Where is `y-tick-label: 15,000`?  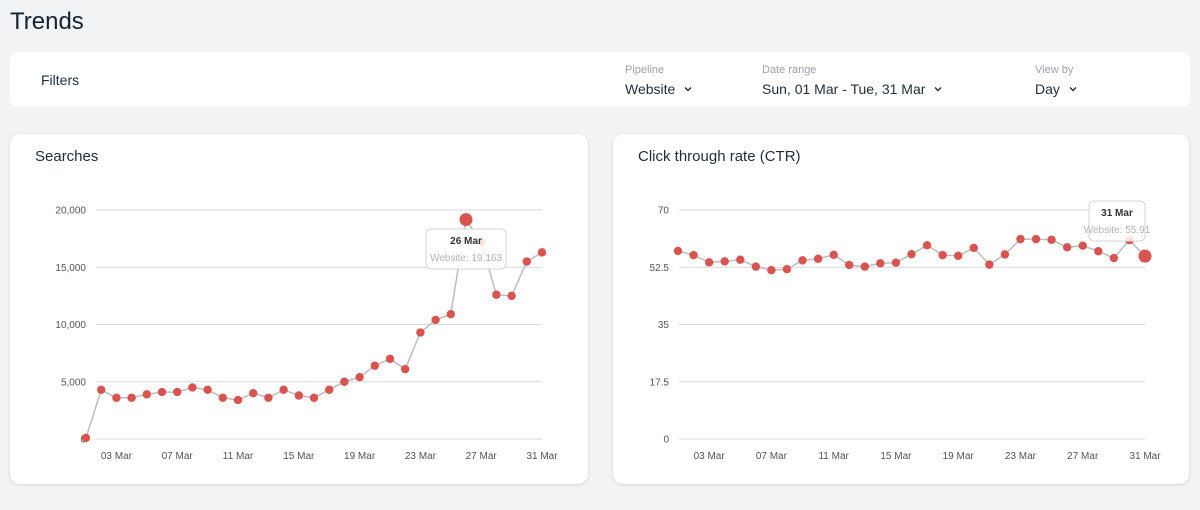 y-tick-label: 15,000 is located at coordinates (70, 268).